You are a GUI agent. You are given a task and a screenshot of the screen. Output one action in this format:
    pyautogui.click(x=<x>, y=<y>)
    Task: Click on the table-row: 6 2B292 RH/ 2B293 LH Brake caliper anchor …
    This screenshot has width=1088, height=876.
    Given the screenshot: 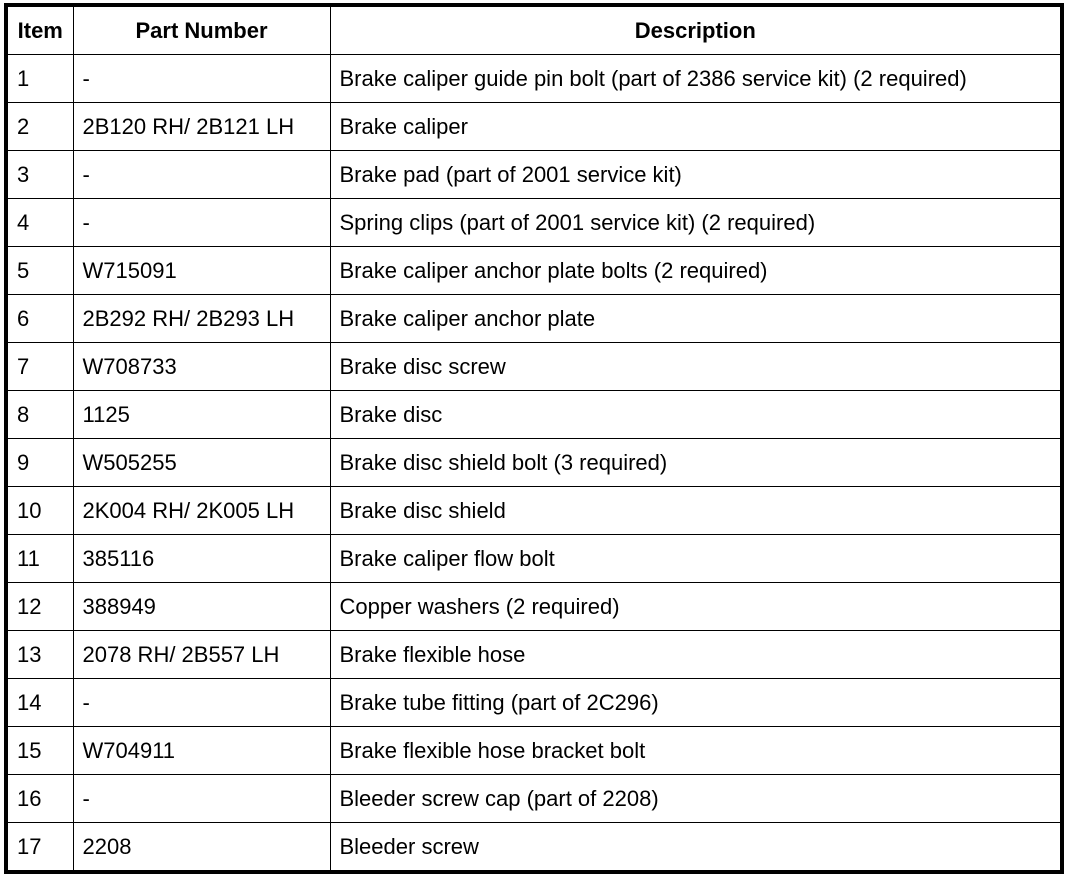 What is the action you would take?
    pyautogui.click(x=534, y=318)
    